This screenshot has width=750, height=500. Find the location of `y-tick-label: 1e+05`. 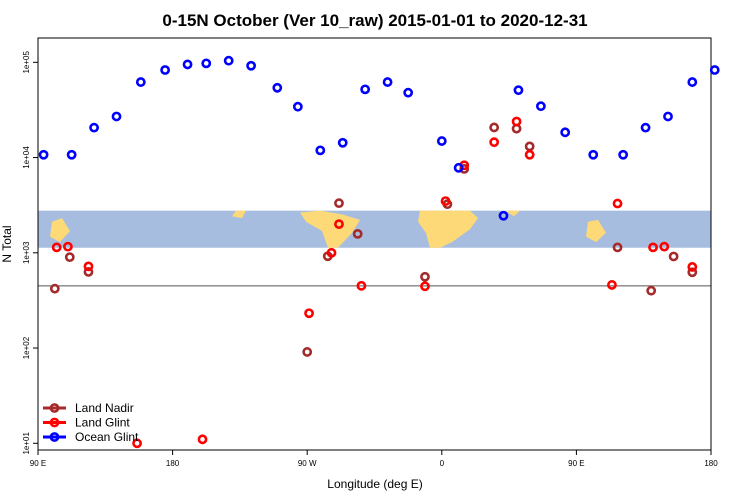

y-tick-label: 1e+05 is located at coordinates (26, 62).